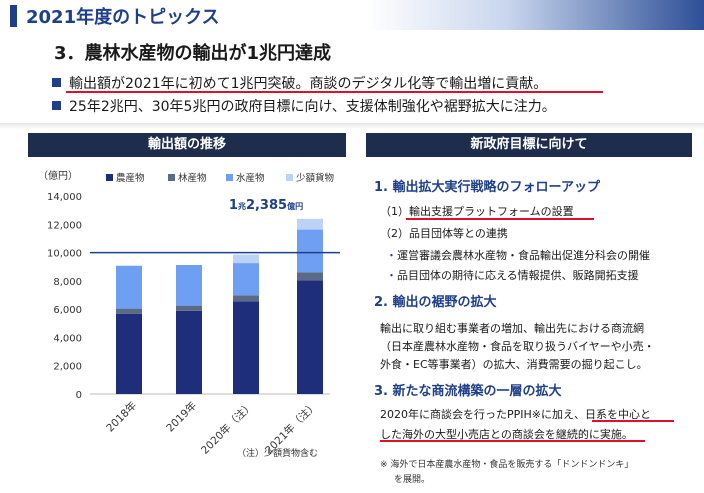  Describe the element at coordinates (250, 178) in the screenshot. I see `legend-label: 水産物` at that location.